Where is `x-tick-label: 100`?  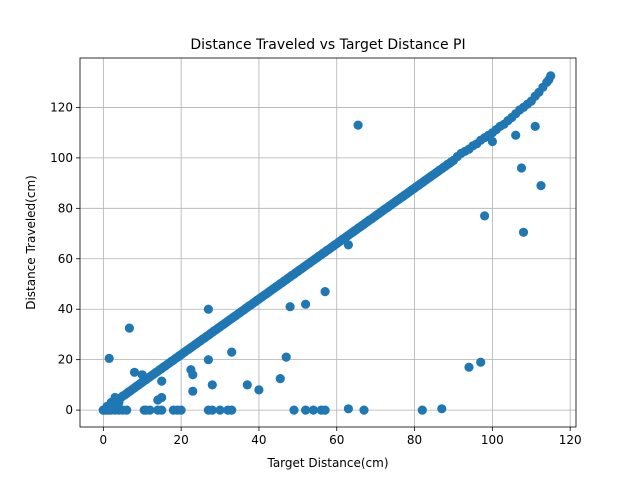
x-tick-label: 100 is located at coordinates (492, 440).